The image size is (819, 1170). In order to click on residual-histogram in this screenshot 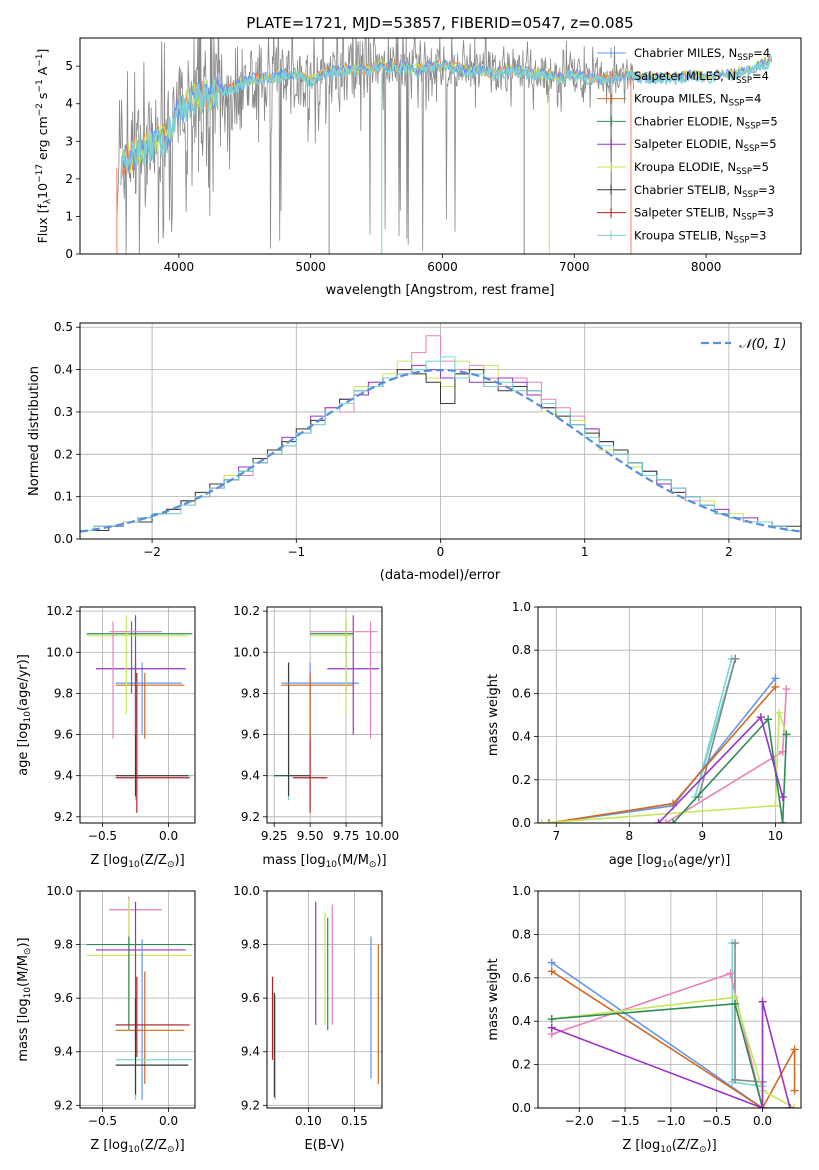, I will do `click(440, 444)`.